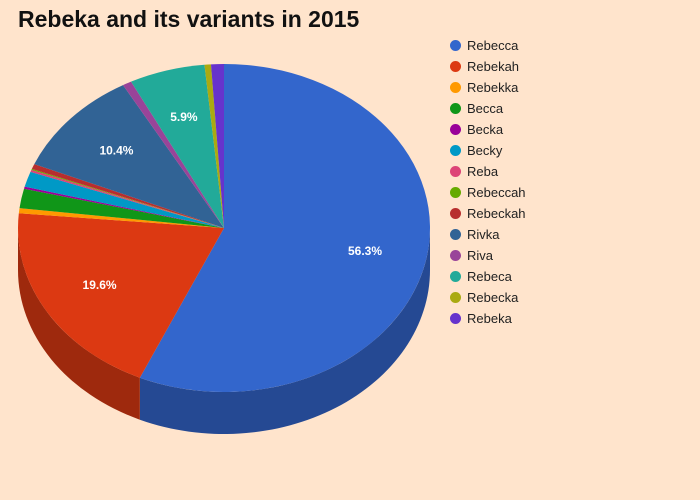  I want to click on legend-label: Rebekka, so click(493, 87).